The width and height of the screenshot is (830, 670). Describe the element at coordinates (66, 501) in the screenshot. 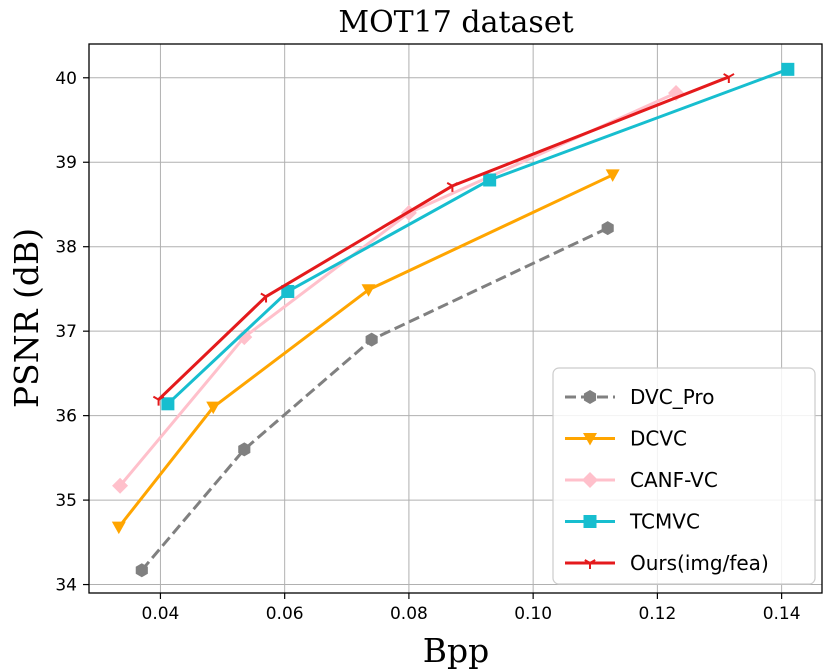

I see `y-tick-label: 35` at that location.